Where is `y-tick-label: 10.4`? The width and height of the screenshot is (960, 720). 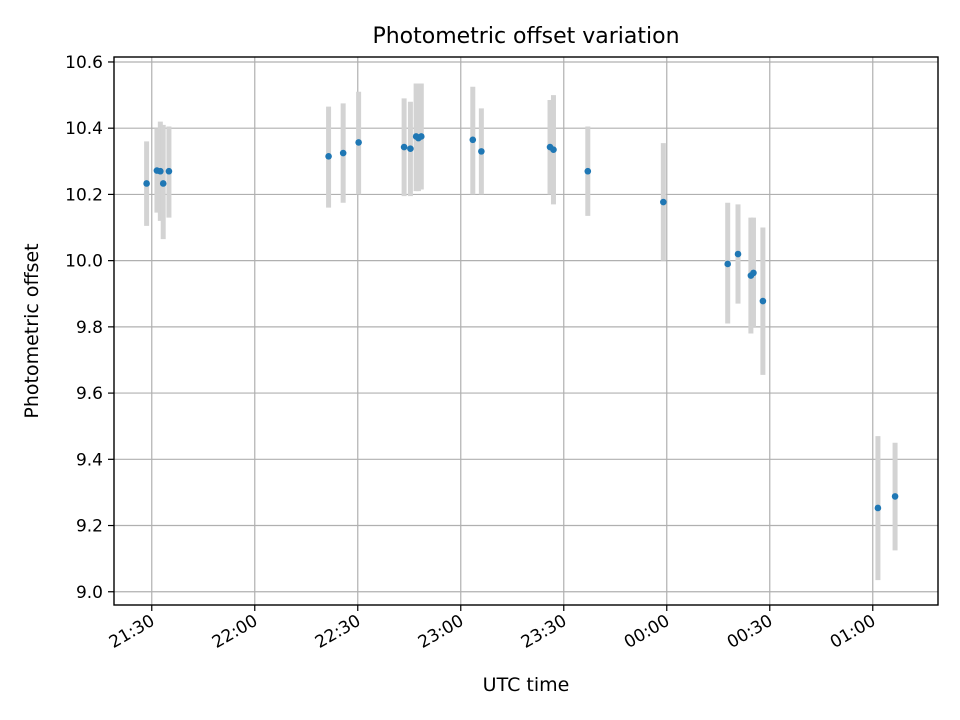 y-tick-label: 10.4 is located at coordinates (84, 129).